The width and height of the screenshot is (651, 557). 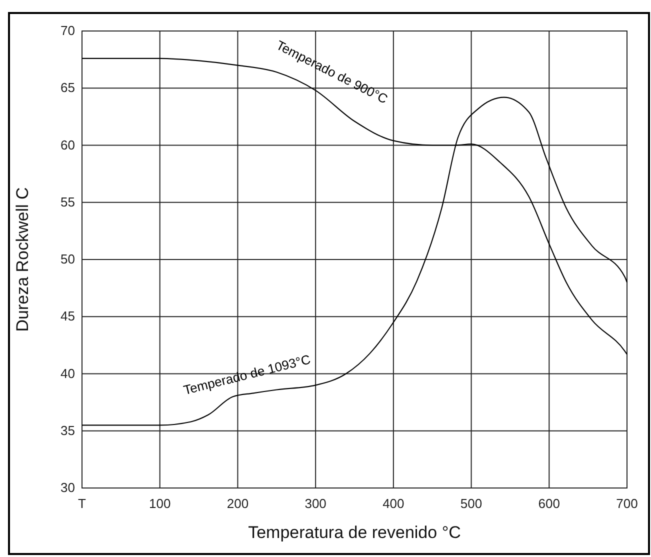 I want to click on x-axis-title: Temperatura de revenido °C, so click(x=354, y=532).